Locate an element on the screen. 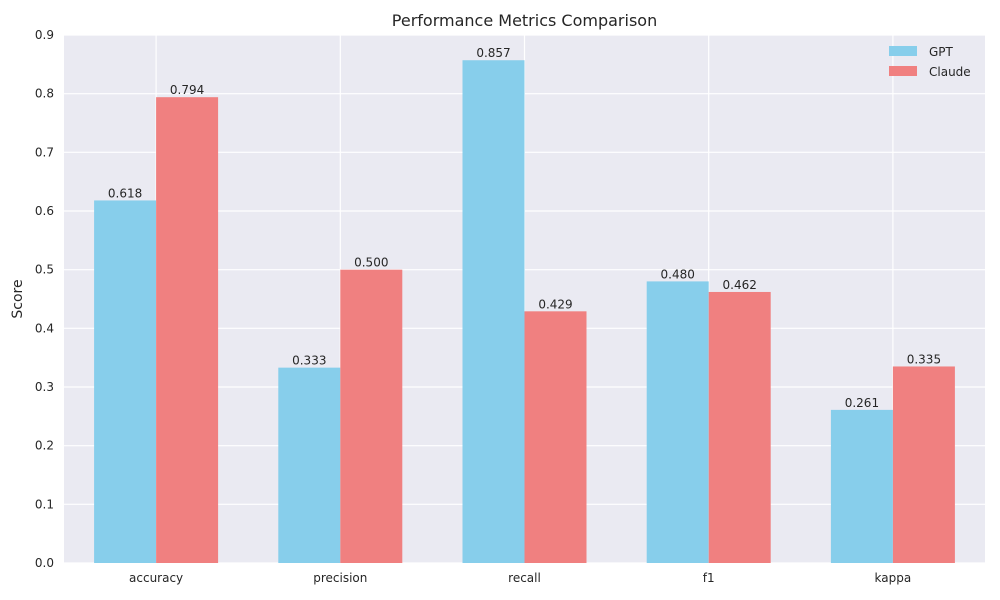  legend-label-claude: Claude is located at coordinates (950, 72).